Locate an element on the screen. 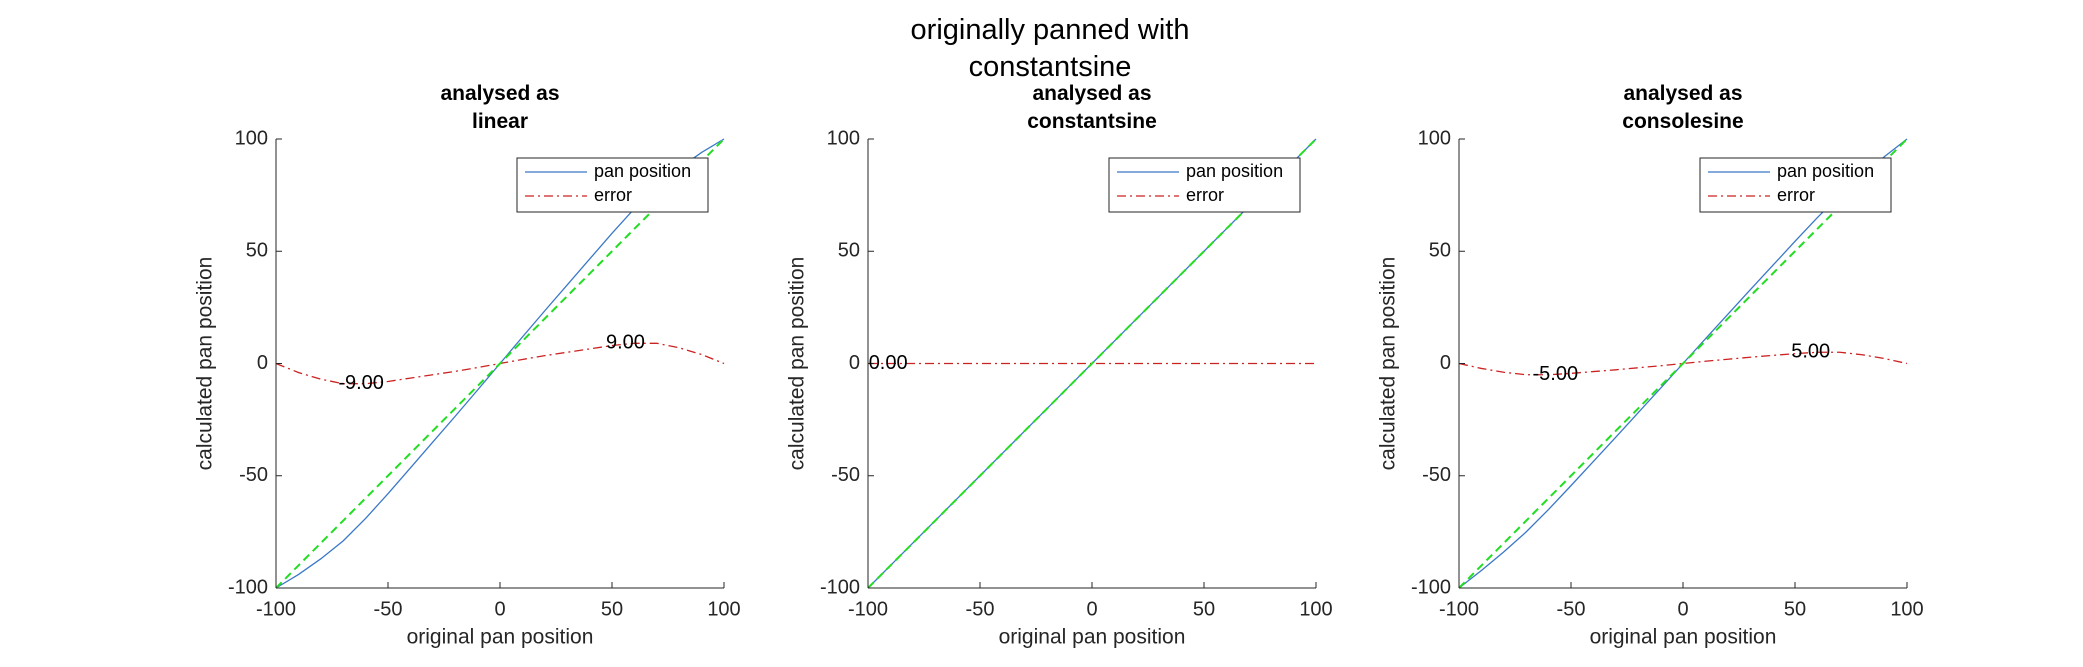 This screenshot has width=2083, height=667. data-label: -5.00 is located at coordinates (1556, 374).